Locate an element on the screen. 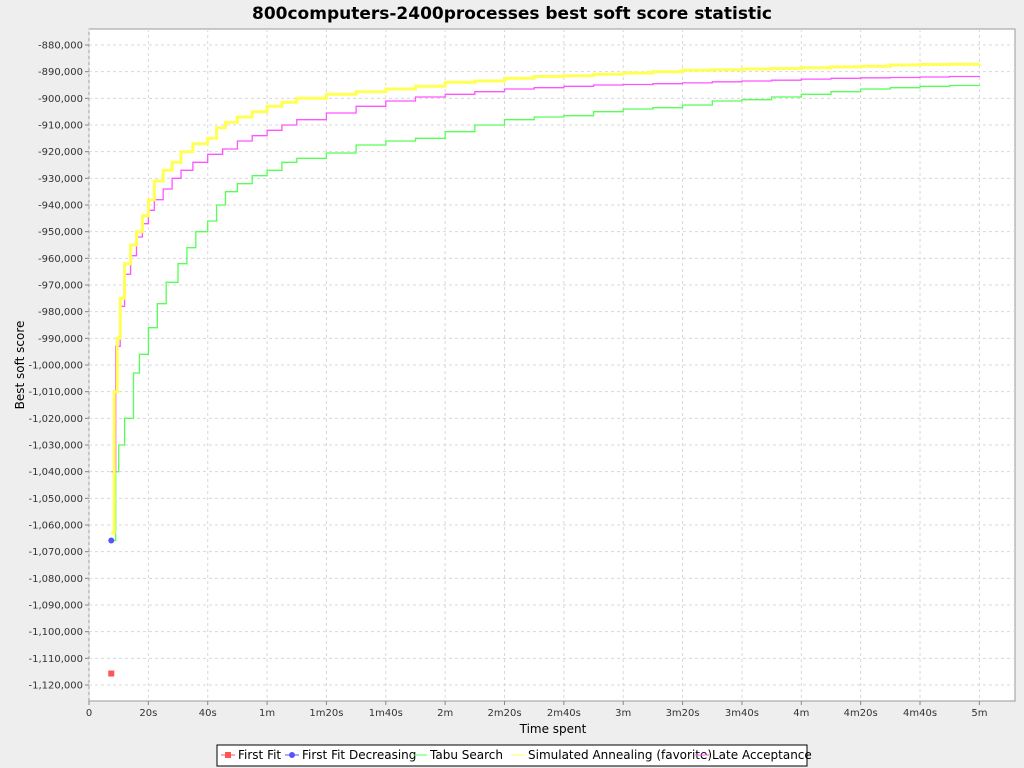  legend-item-simulated-annealing-favorite: Simulated Annealing (favorite) is located at coordinates (611, 755).